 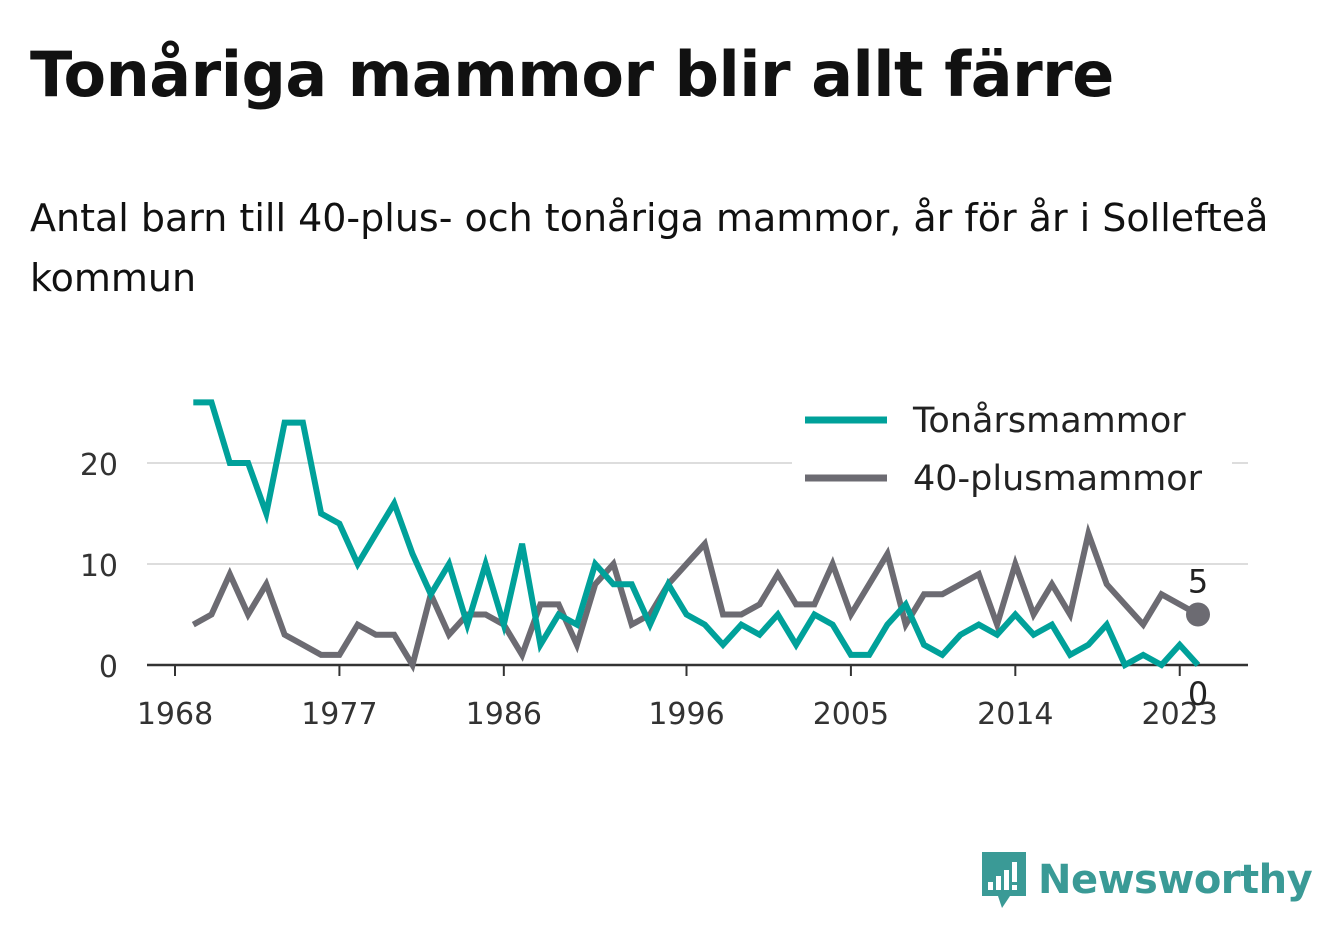 I want to click on end-label: 0, so click(x=1198, y=694).